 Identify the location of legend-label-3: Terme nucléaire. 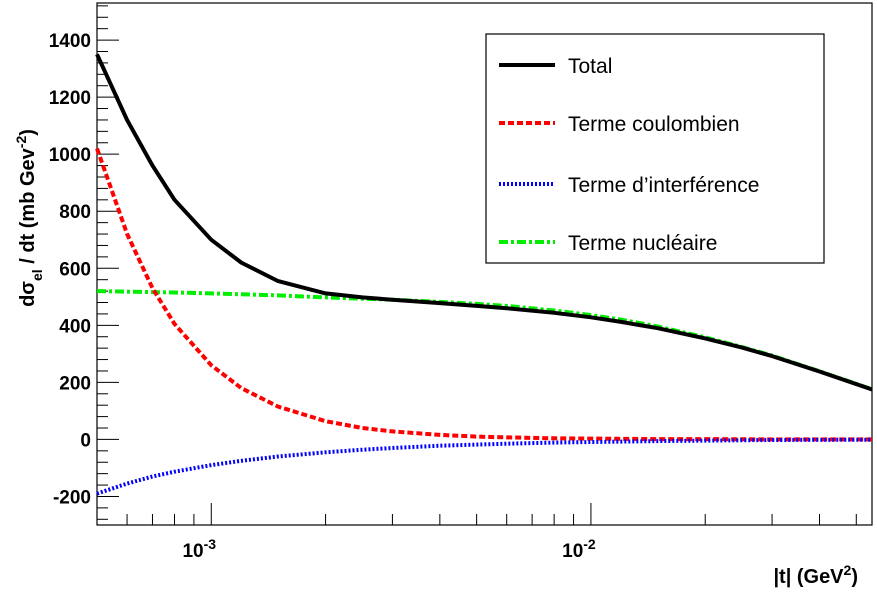
(642, 243).